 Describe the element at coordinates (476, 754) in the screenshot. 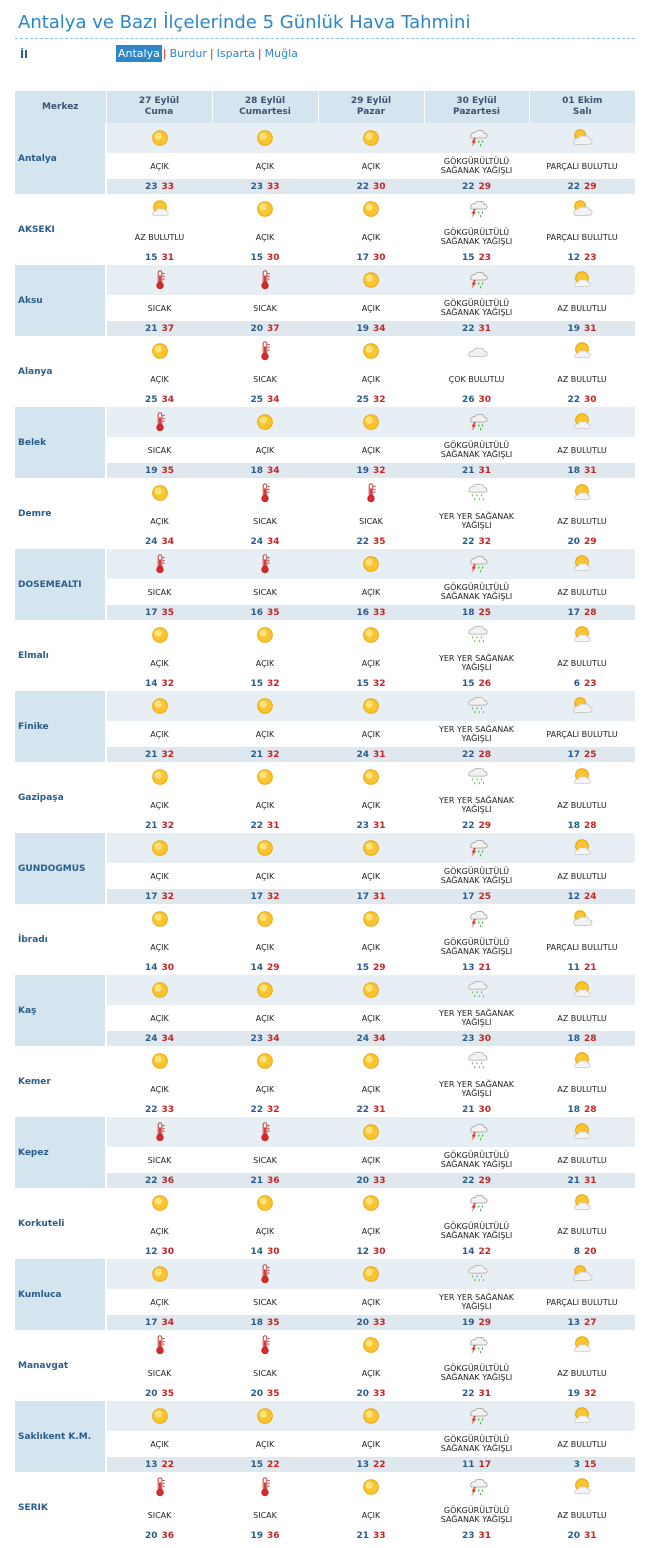

I see `temperature-cell: 22 28` at that location.